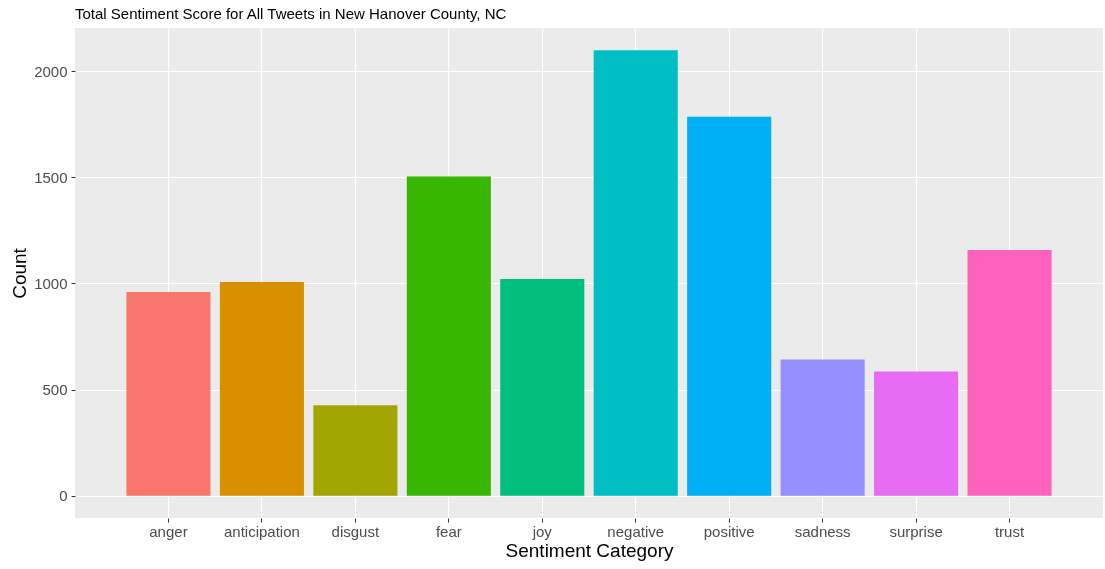 The width and height of the screenshot is (1105, 569). Describe the element at coordinates (63, 496) in the screenshot. I see `y-tick-label: 0` at that location.